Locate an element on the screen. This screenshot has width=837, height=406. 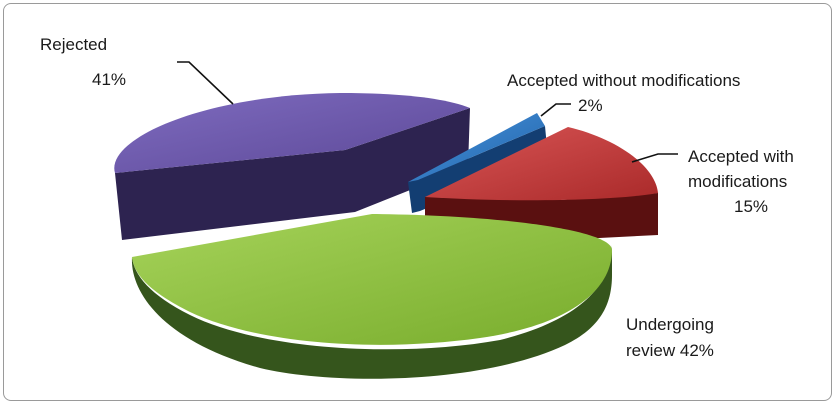
leader-line-rejected is located at coordinates (205, 83).